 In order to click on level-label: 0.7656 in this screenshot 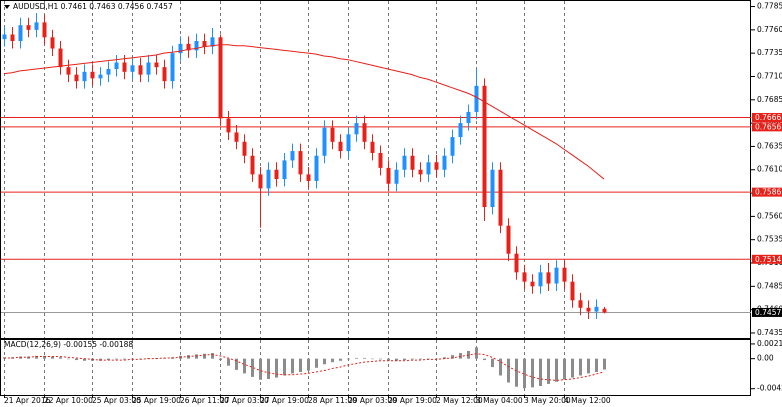, I will do `click(768, 126)`.